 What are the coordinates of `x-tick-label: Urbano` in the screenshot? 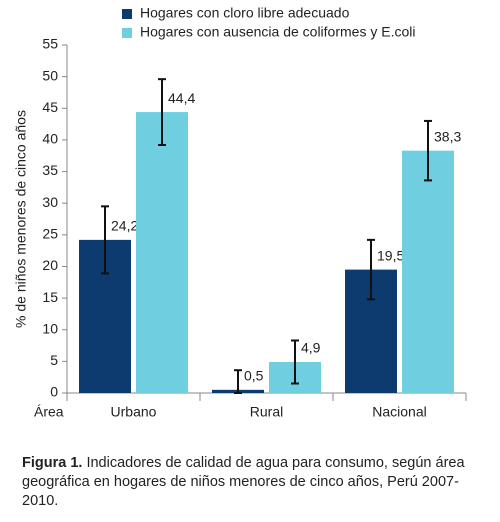 It's located at (134, 412).